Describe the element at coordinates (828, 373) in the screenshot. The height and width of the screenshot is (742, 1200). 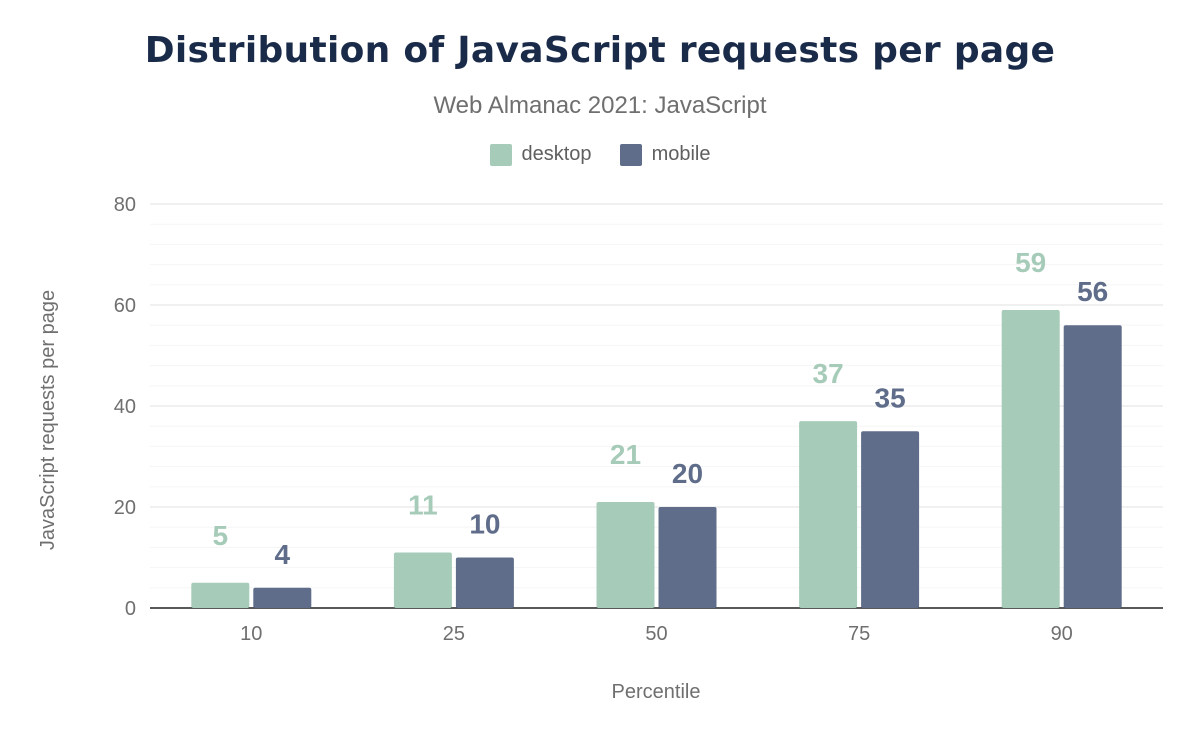
I see `data-label-desktop: 37` at that location.